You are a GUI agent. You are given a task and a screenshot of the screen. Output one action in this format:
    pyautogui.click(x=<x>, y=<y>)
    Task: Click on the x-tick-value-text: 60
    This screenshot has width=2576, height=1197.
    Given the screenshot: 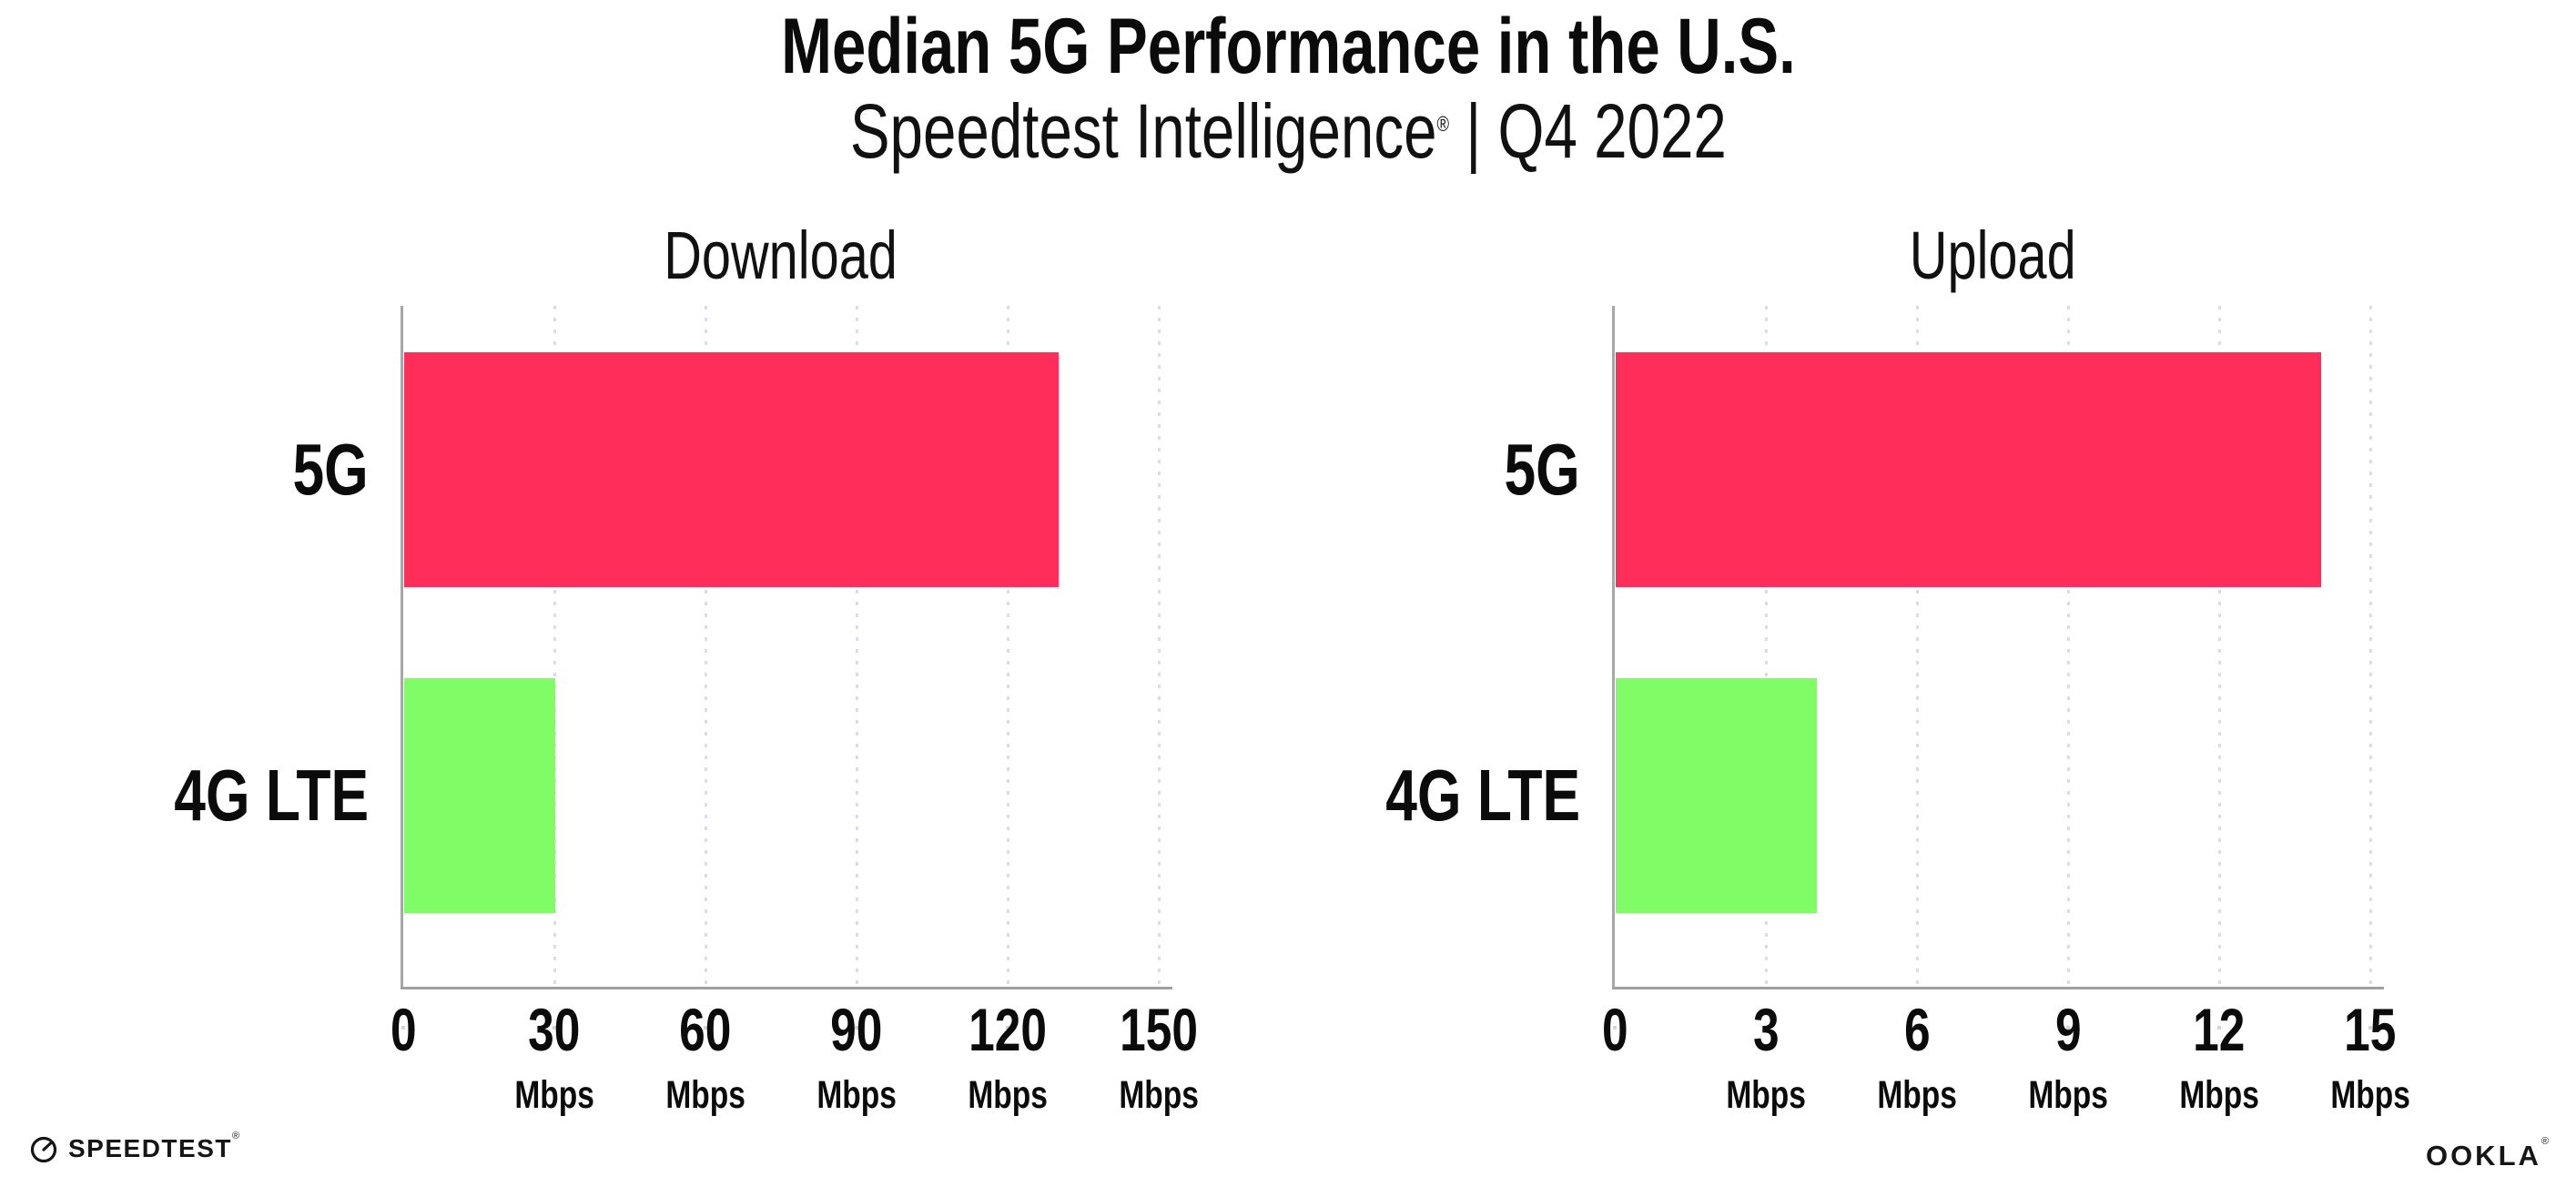 What is the action you would take?
    pyautogui.click(x=705, y=1030)
    